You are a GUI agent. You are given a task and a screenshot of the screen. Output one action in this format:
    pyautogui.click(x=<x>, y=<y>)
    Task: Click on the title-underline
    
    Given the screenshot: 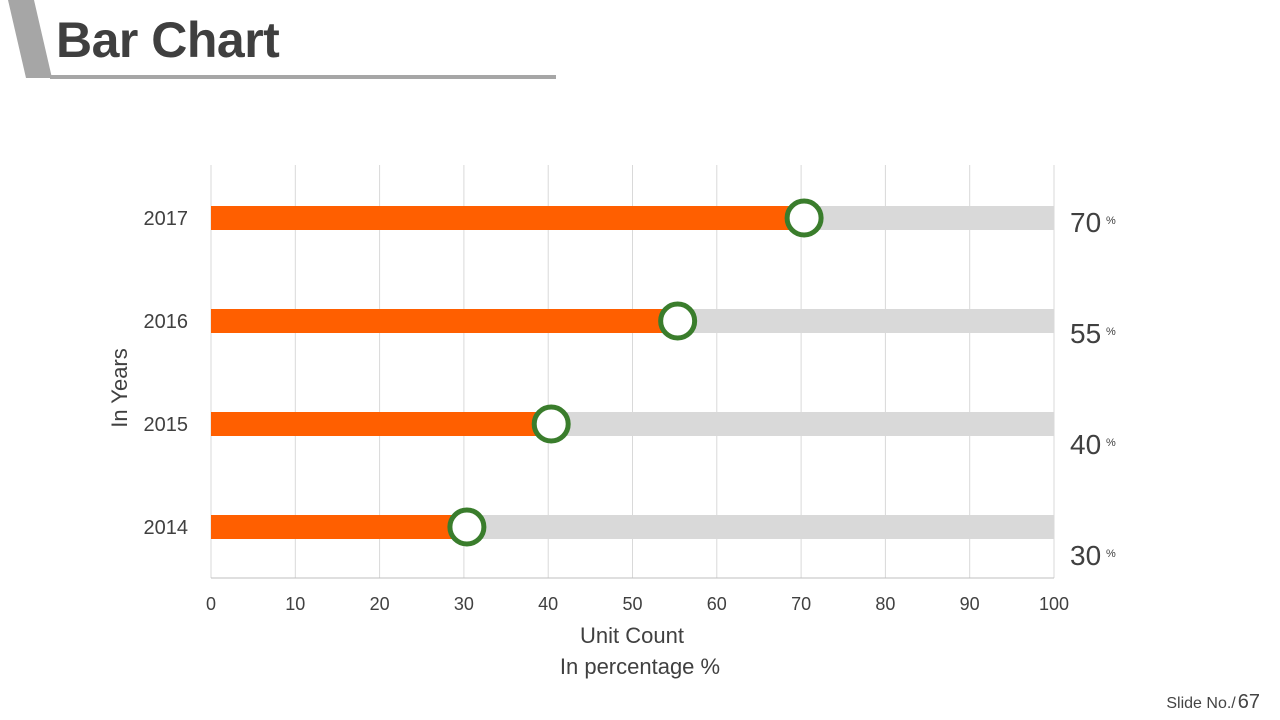 What is the action you would take?
    pyautogui.click(x=303, y=77)
    